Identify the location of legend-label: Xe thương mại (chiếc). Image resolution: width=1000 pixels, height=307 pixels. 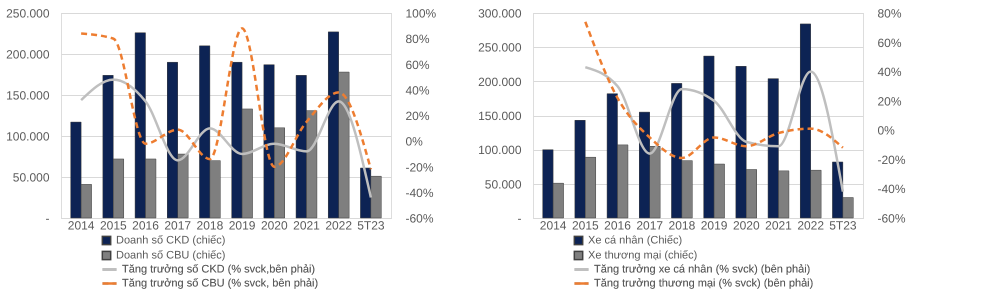
(643, 256).